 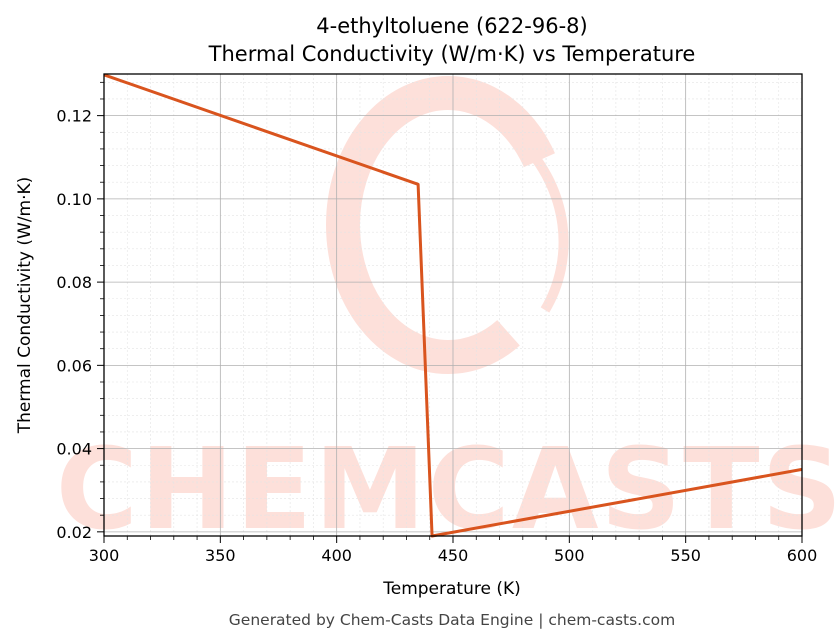 I want to click on y-tick-label: 0.06, so click(x=74, y=365).